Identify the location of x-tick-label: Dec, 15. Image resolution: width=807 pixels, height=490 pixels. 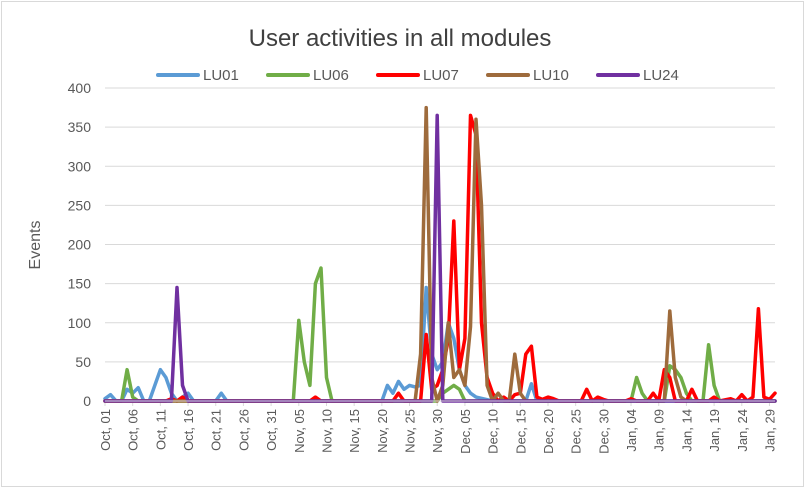
(520, 431).